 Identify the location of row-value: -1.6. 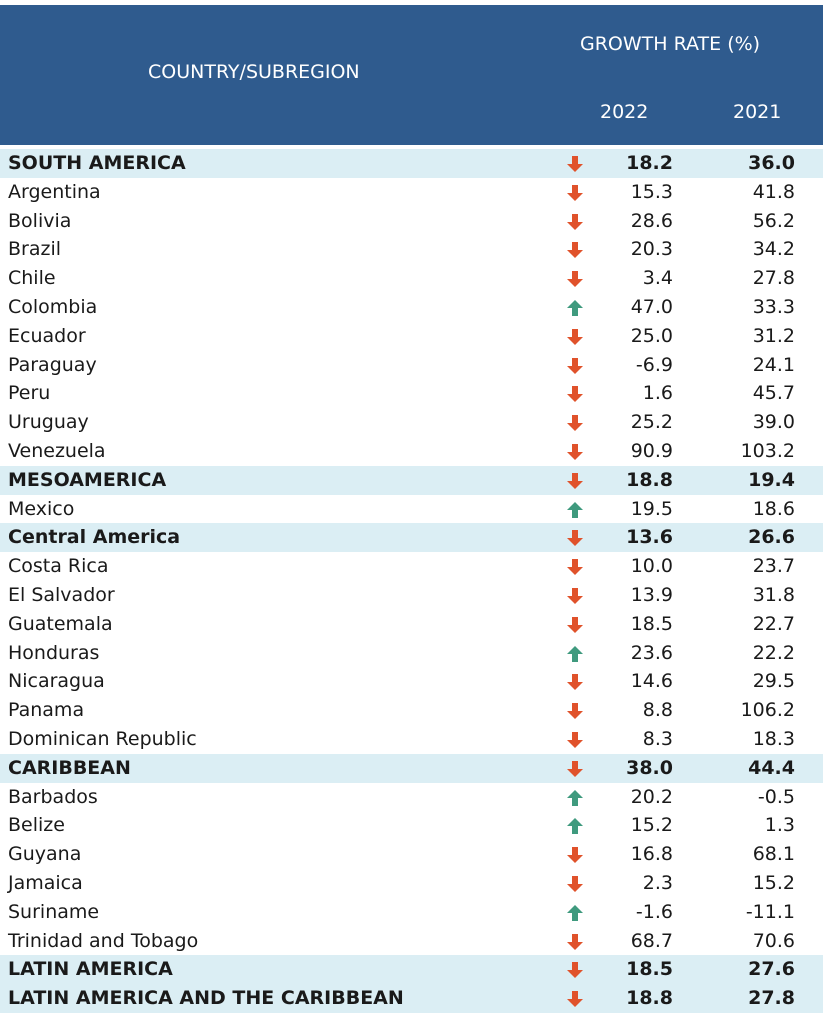
(654, 911).